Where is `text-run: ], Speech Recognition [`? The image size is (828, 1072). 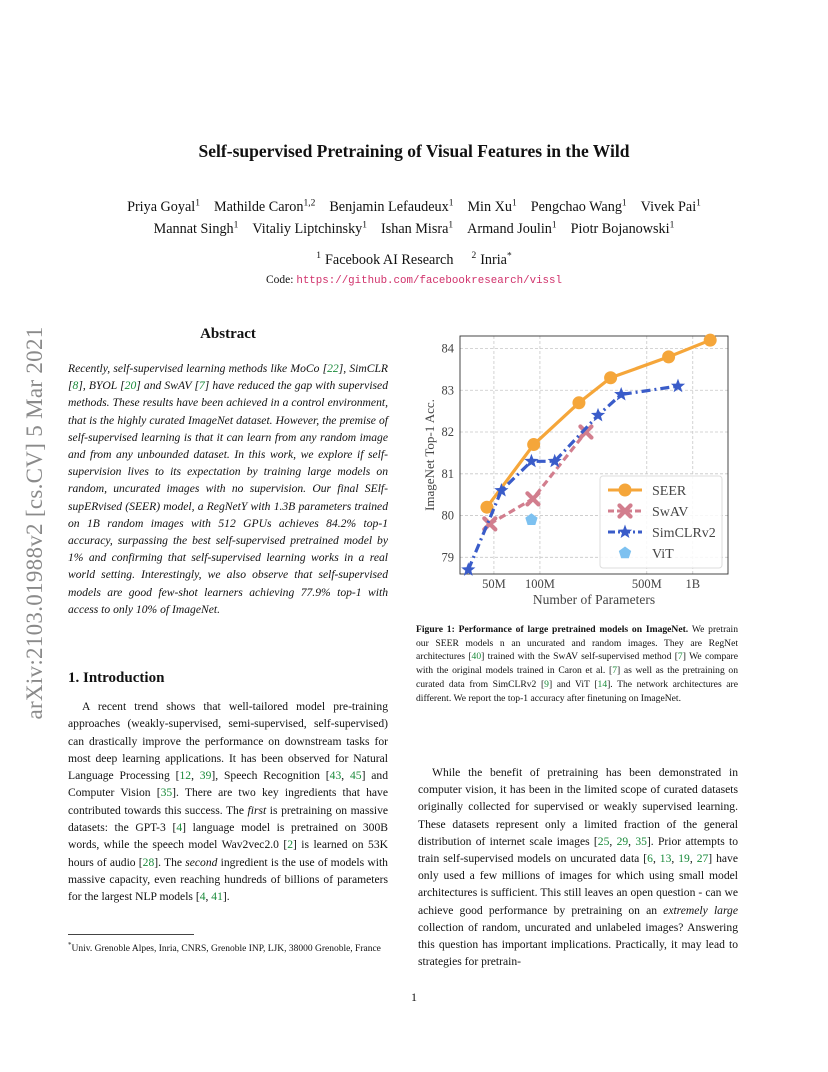 text-run: ], Speech Recognition [ is located at coordinates (270, 776).